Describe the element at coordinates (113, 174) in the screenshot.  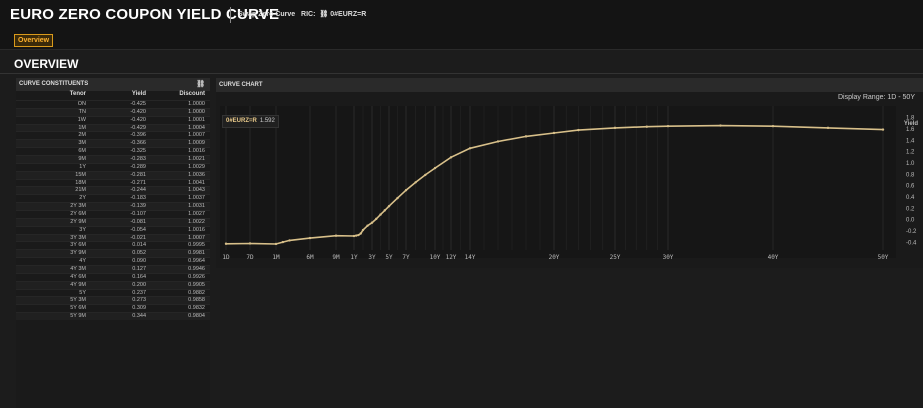
I see `table-row: 15M -0.281 1.0036` at that location.